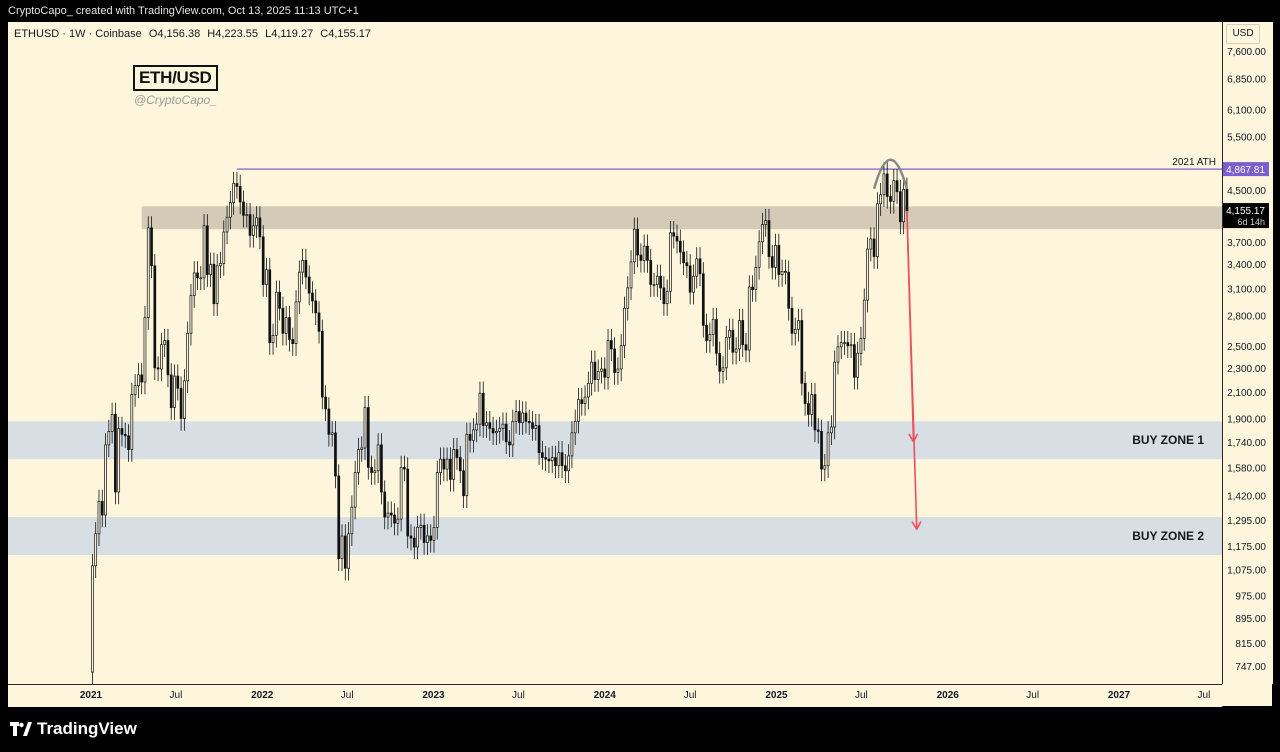  Describe the element at coordinates (640, 729) in the screenshot. I see `footer: TradingView` at that location.